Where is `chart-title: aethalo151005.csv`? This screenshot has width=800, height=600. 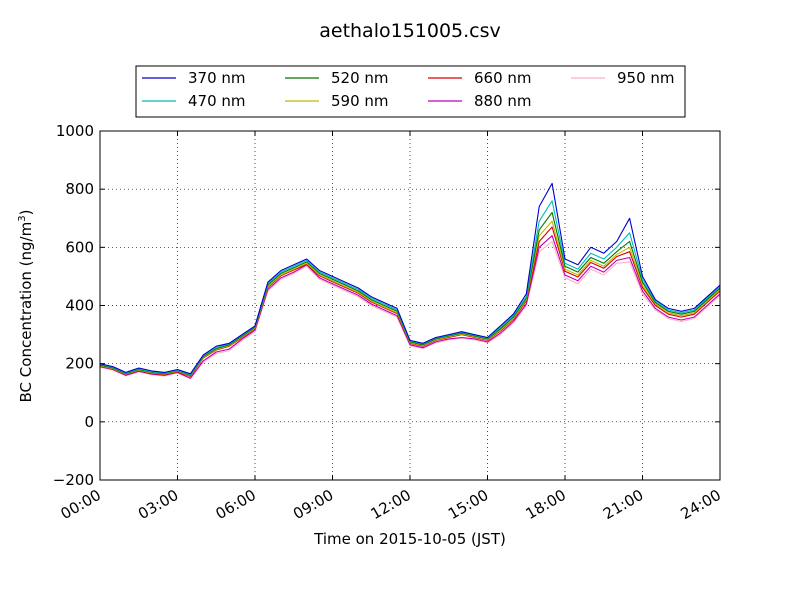
chart-title: aethalo151005.csv is located at coordinates (410, 31).